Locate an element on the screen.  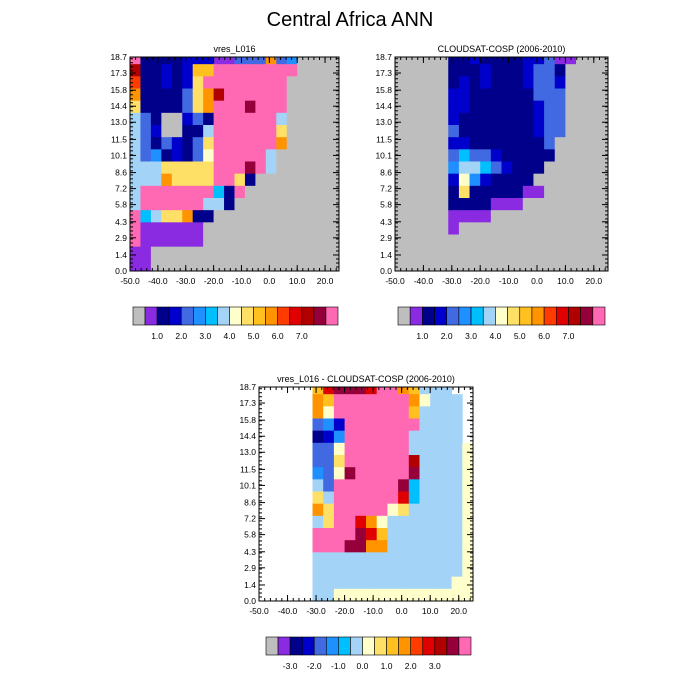
colorbar-label: 2.0 is located at coordinates (411, 666).